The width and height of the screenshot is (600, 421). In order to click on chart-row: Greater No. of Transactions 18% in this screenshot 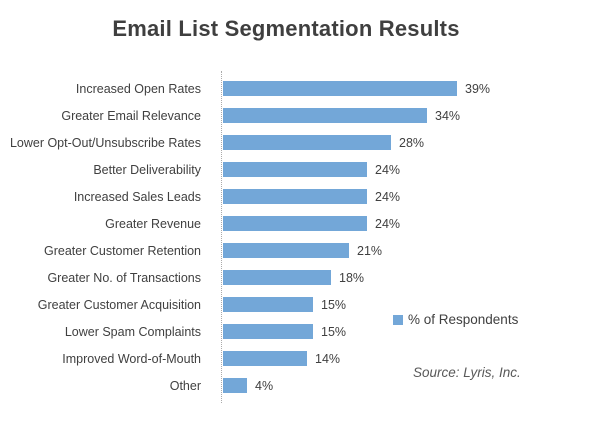, I will do `click(280, 277)`.